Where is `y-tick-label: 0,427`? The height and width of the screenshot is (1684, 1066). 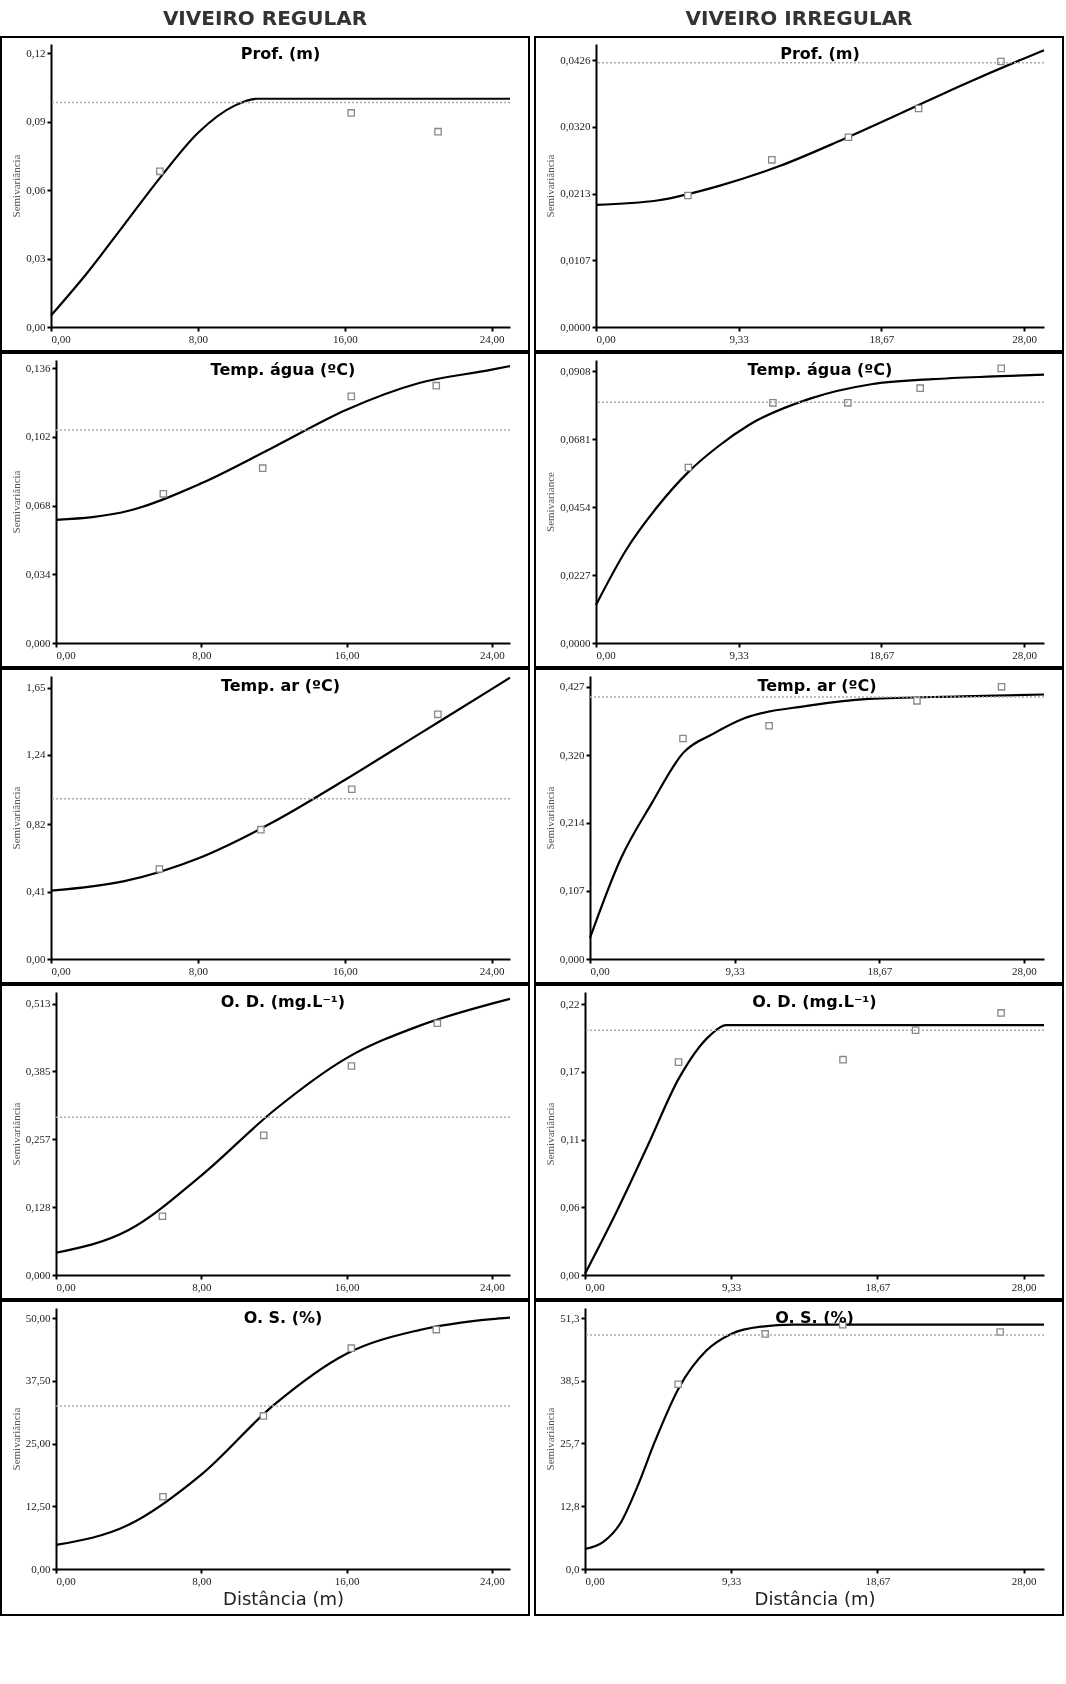
y-tick-label: 0,427 is located at coordinates (572, 686).